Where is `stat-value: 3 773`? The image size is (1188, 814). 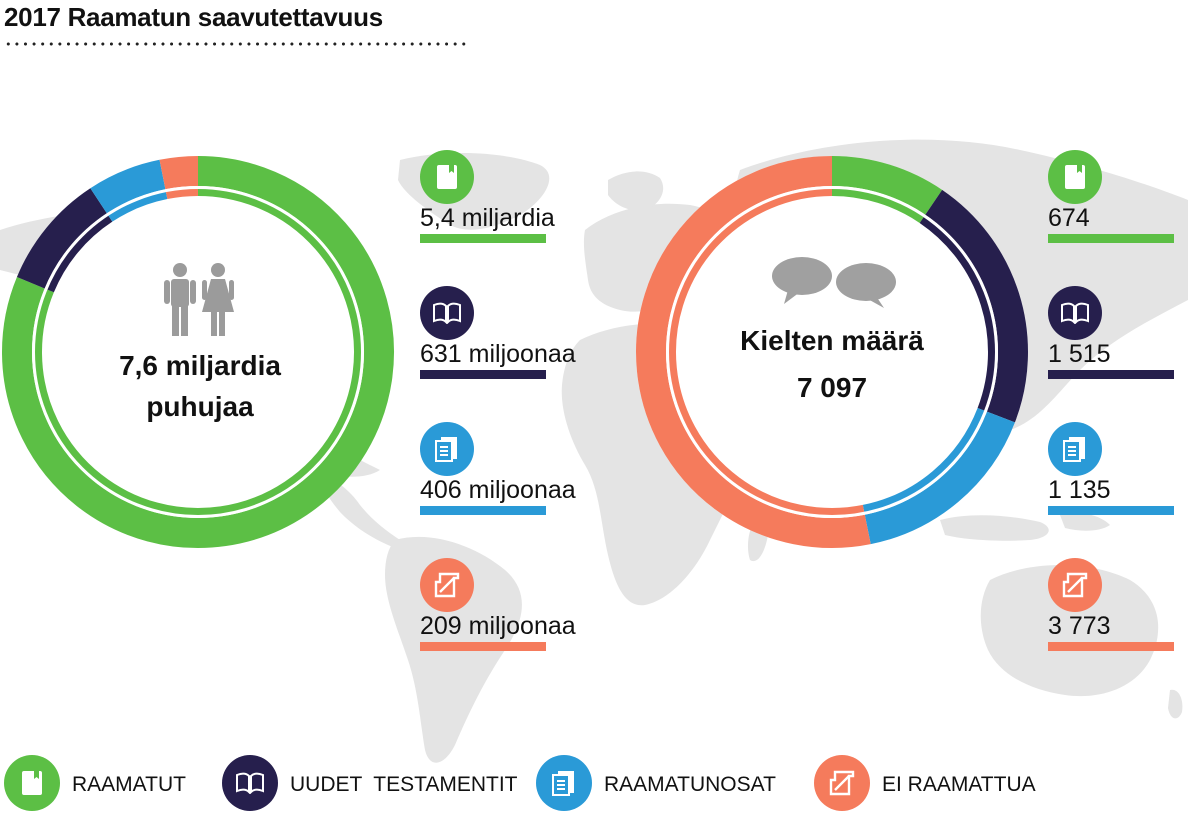 stat-value: 3 773 is located at coordinates (1079, 626).